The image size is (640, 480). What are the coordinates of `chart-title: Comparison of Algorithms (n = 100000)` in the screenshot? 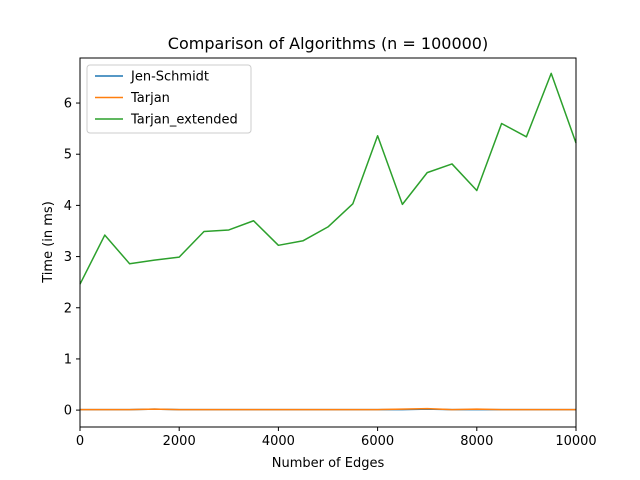 It's located at (328, 43).